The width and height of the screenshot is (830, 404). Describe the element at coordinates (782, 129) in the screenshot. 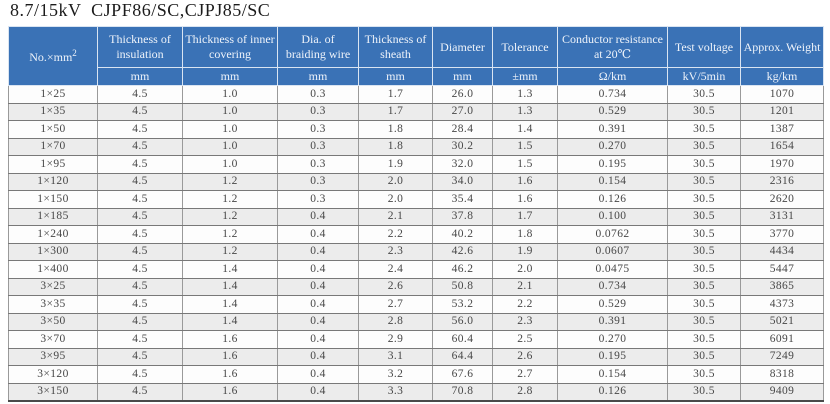

I see `cell: 1387` at that location.